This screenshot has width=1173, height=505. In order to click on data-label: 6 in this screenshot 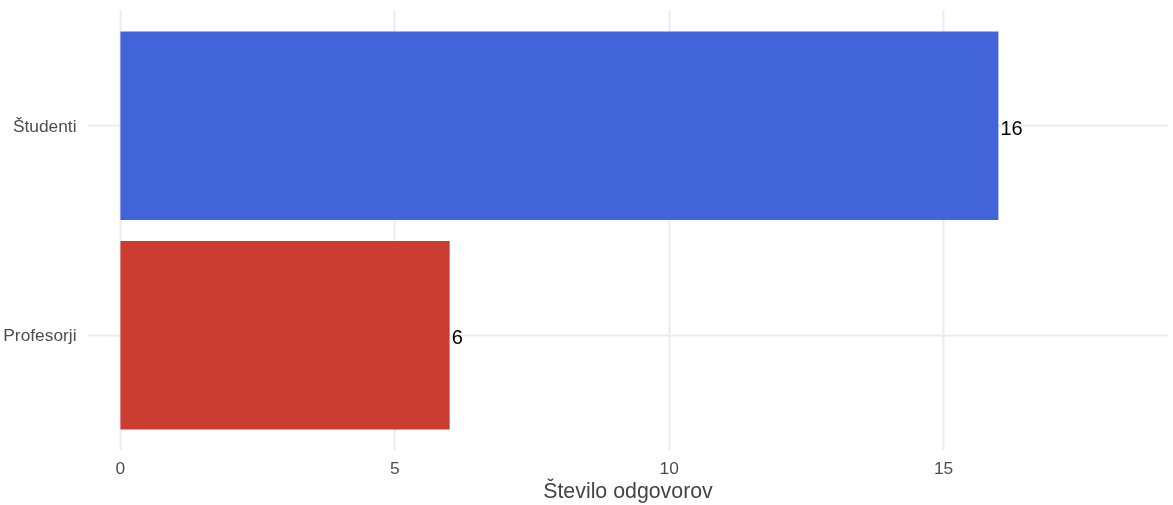, I will do `click(457, 337)`.